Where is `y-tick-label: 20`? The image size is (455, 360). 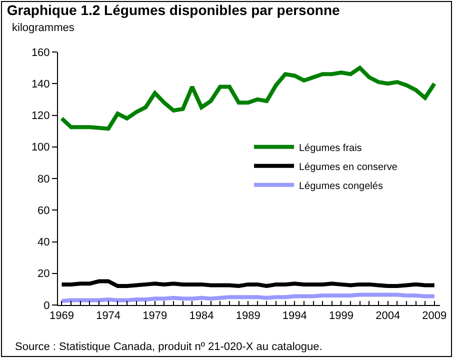
y-tick-label: 20 is located at coordinates (44, 274).